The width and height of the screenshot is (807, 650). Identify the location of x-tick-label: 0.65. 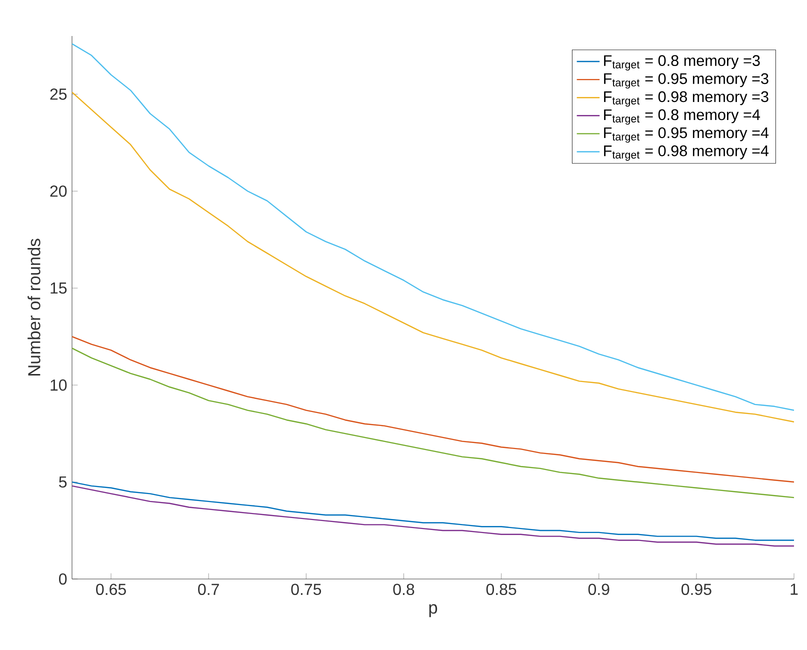
(111, 590).